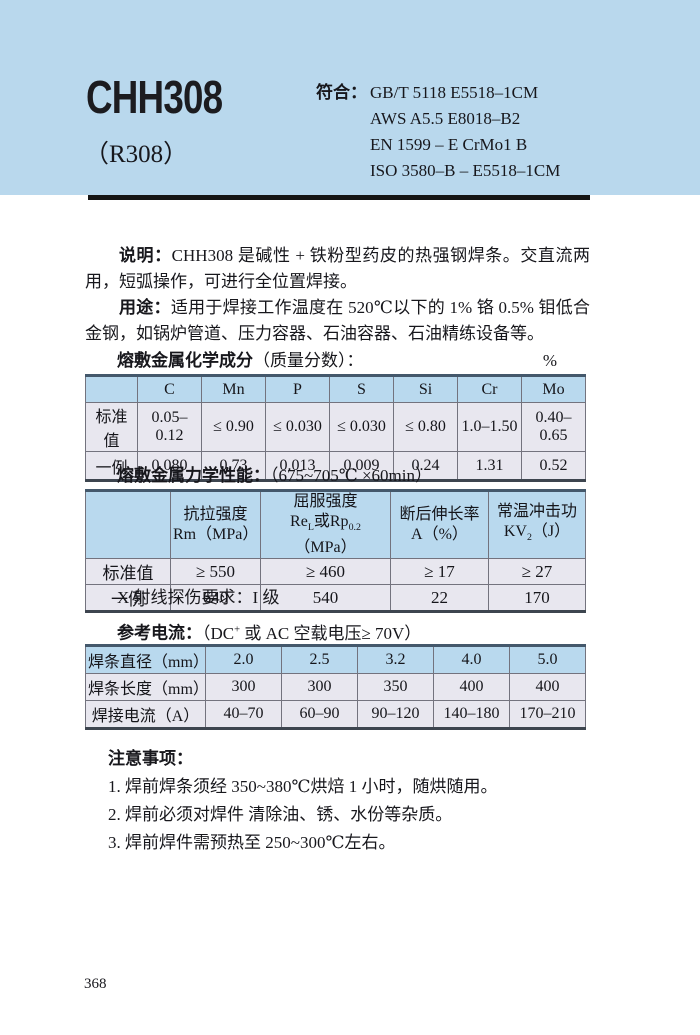 This screenshot has height=1035, width=700. I want to click on note-item: 1. 焊前焊条须经 350~380℃烘焙 1 小时，随烘随用。, so click(303, 786).